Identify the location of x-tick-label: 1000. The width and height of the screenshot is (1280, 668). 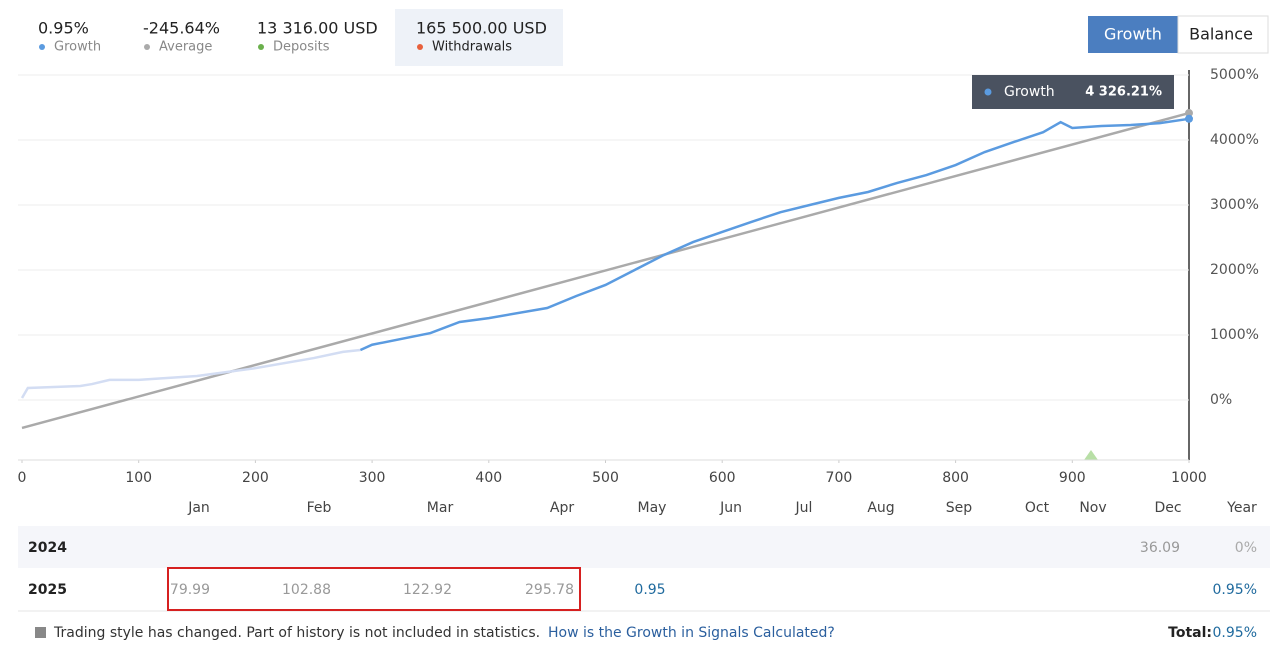
(1189, 478).